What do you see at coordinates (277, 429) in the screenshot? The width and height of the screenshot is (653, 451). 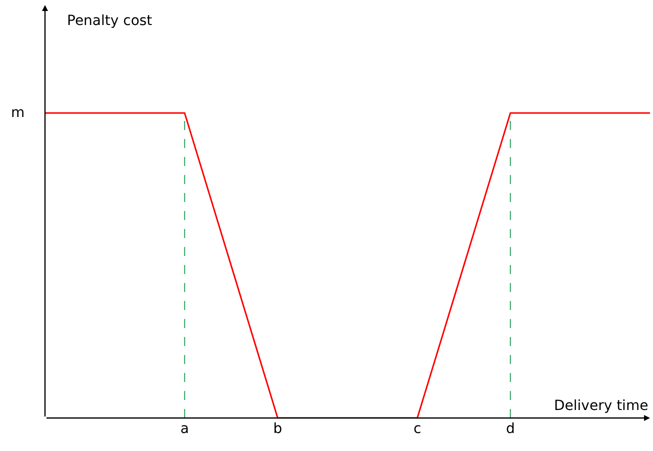 I see `x-tick-label: b` at bounding box center [277, 429].